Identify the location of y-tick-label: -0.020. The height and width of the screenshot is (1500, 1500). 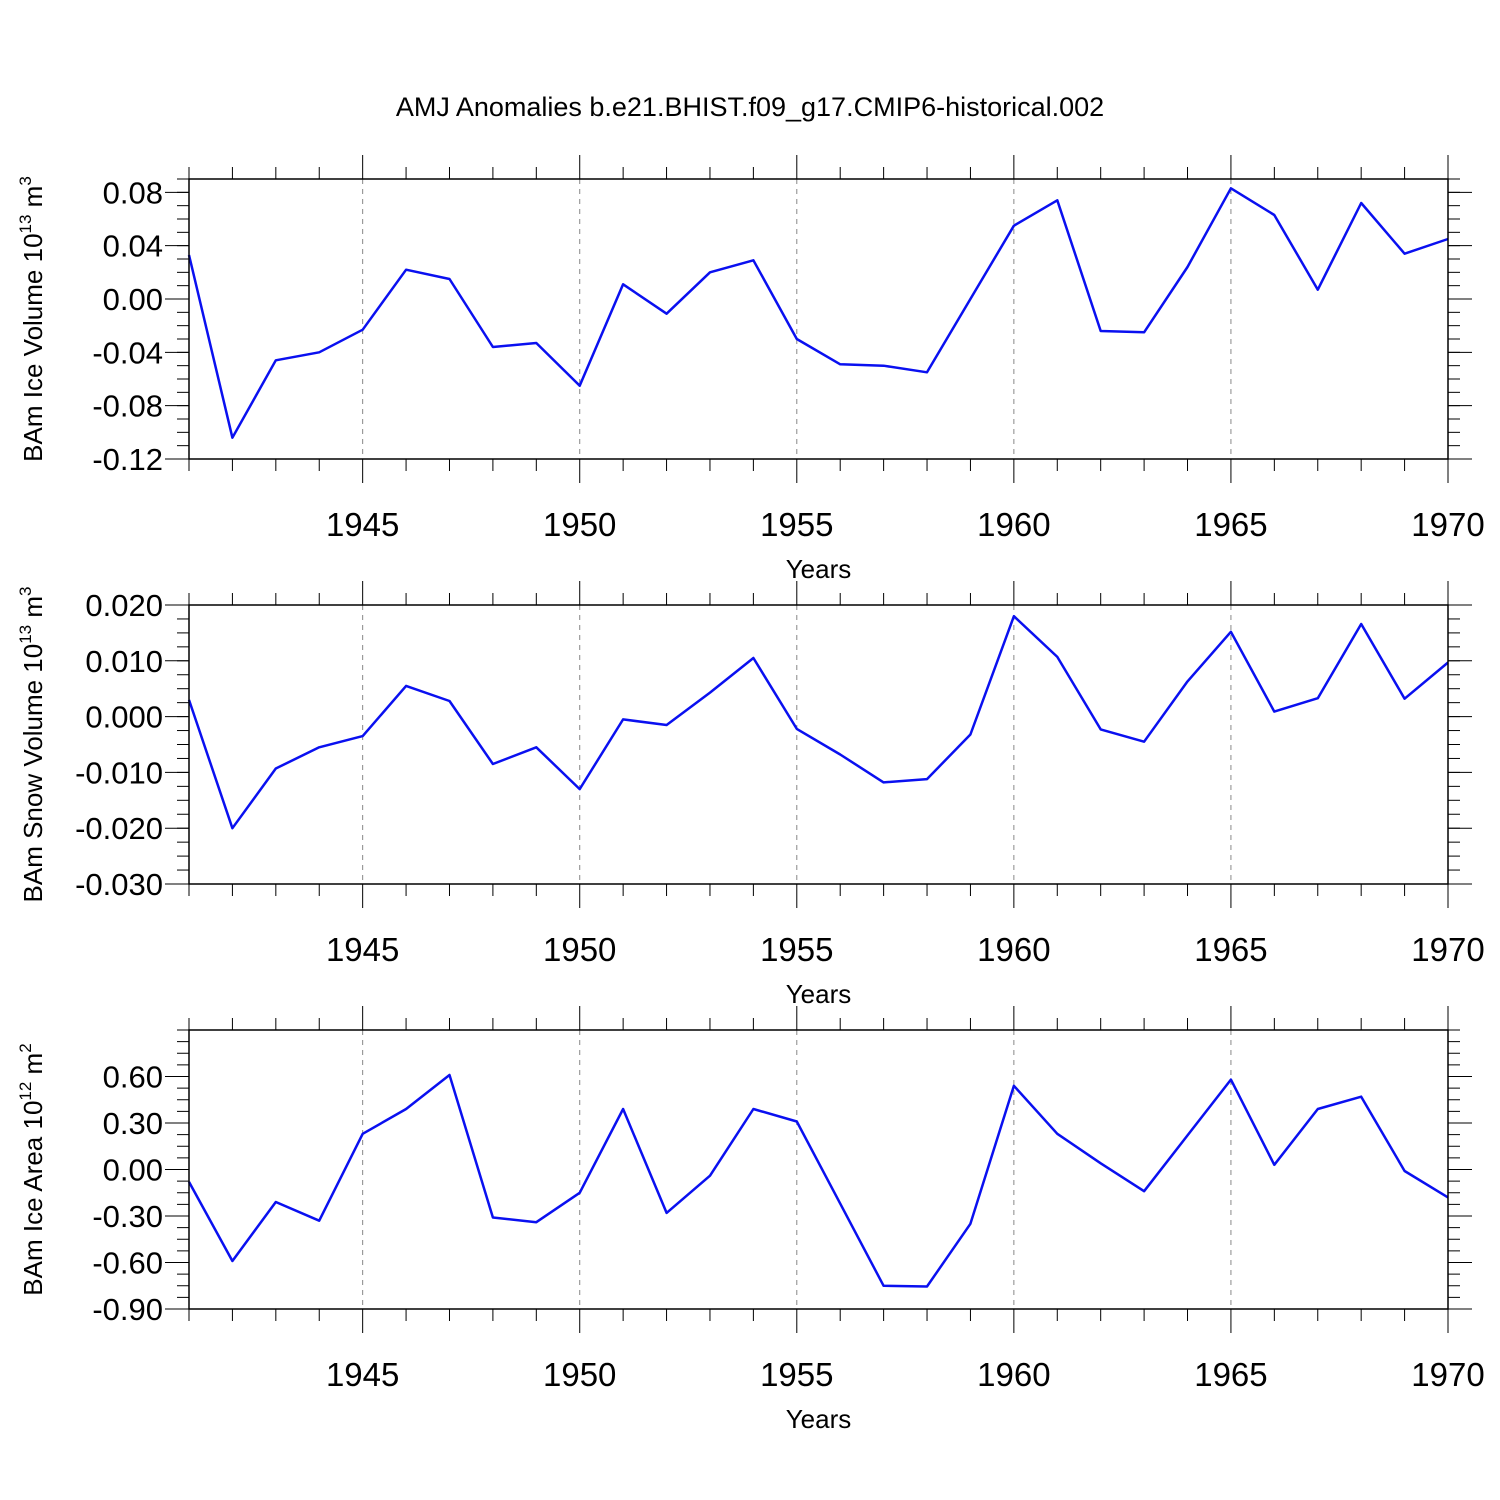
(119, 828).